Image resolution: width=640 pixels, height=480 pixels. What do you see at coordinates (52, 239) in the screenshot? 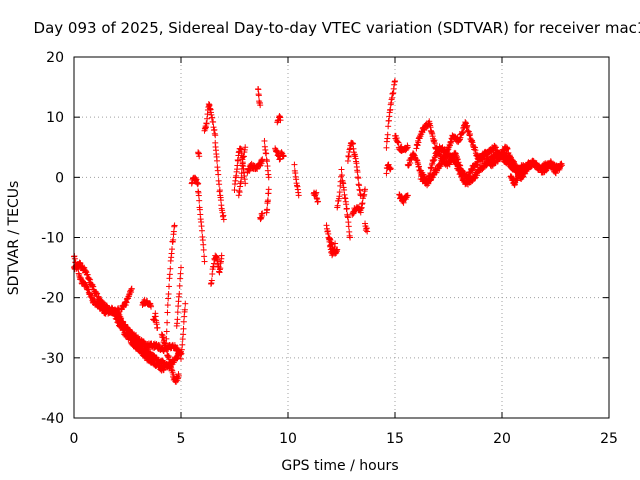
I see `y-tick-label: -10` at bounding box center [52, 239].